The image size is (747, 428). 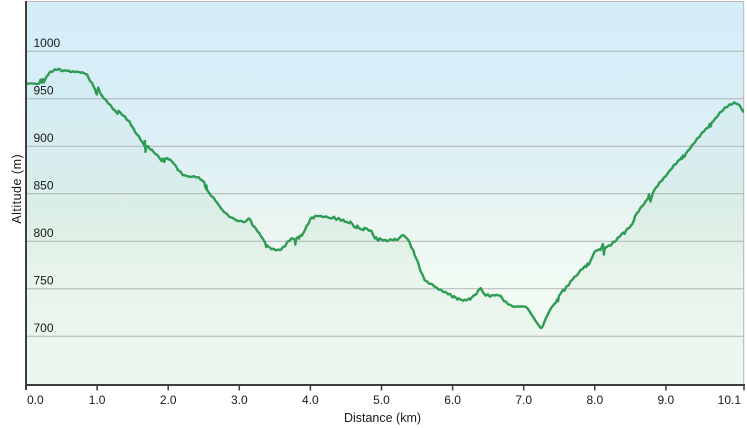 What do you see at coordinates (44, 186) in the screenshot?
I see `svg-text: 850` at bounding box center [44, 186].